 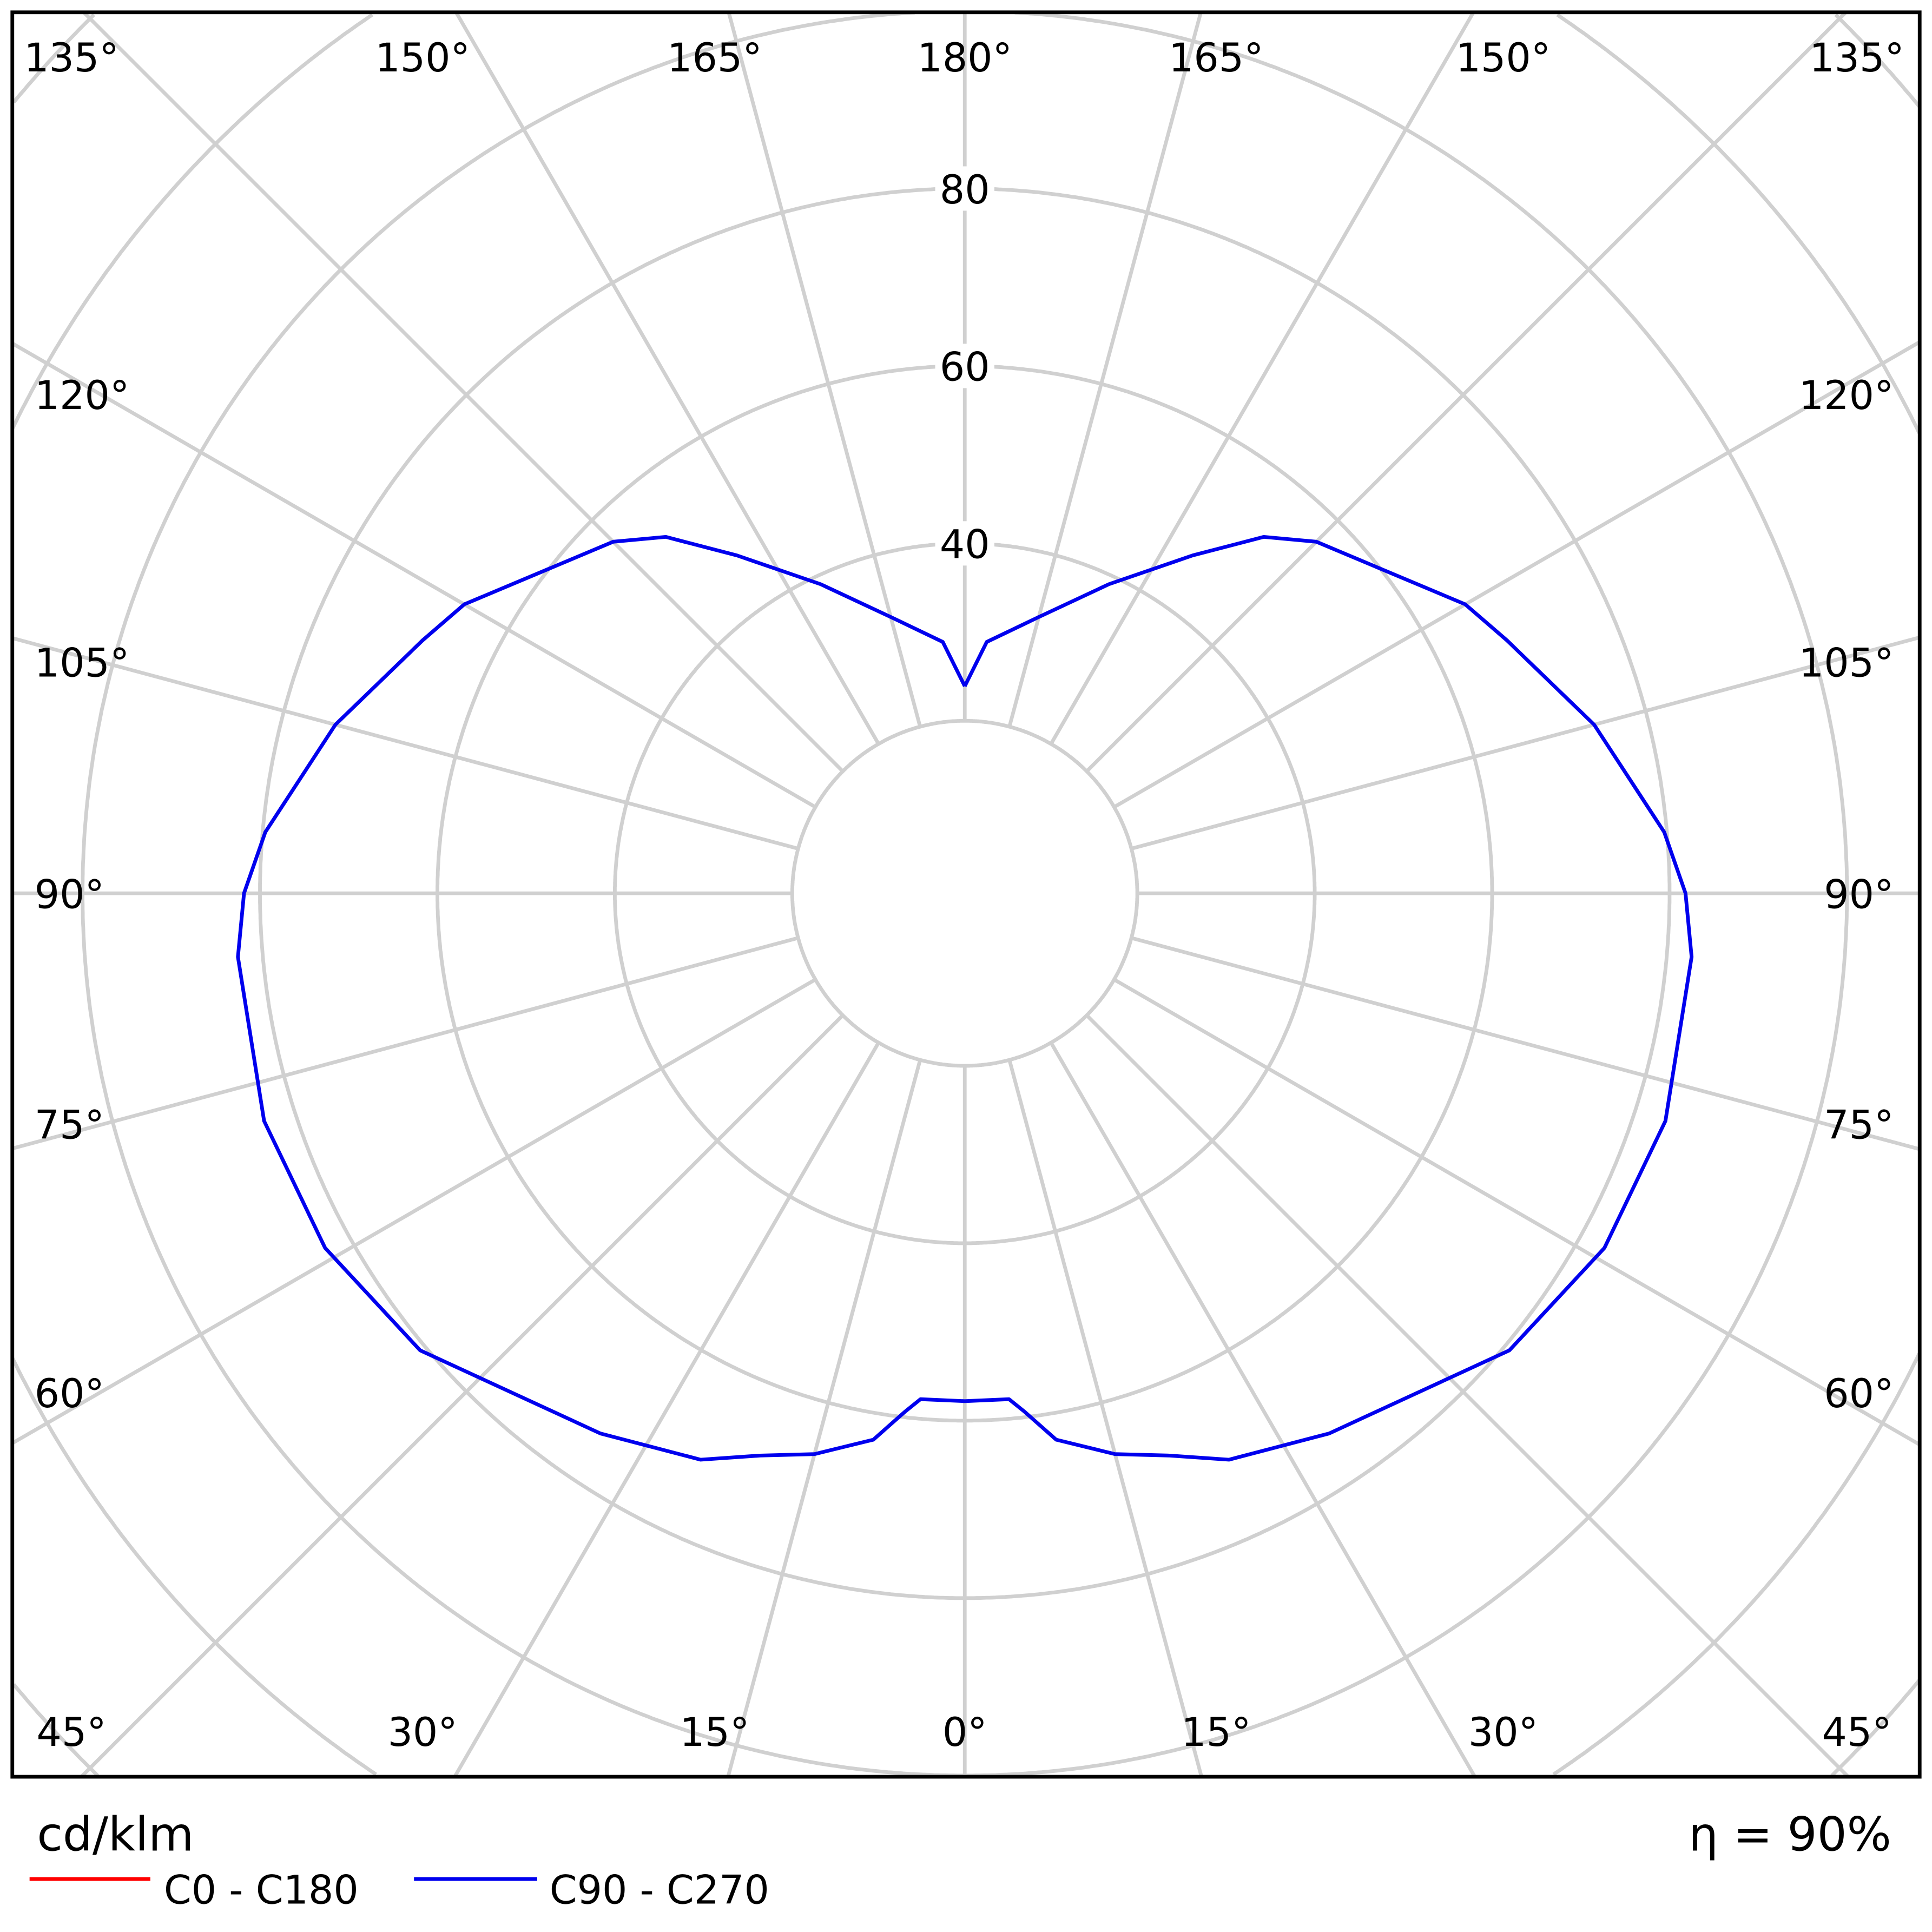 I want to click on legend-label-c0: C0 - C180, so click(x=261, y=1891).